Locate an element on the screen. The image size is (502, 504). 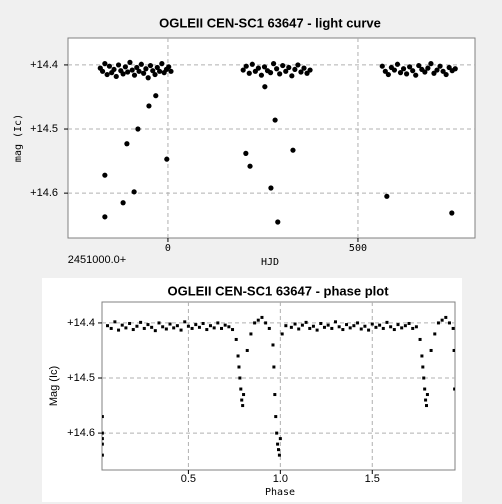
y-axis-label: mag (Ic) is located at coordinates (18, 138).